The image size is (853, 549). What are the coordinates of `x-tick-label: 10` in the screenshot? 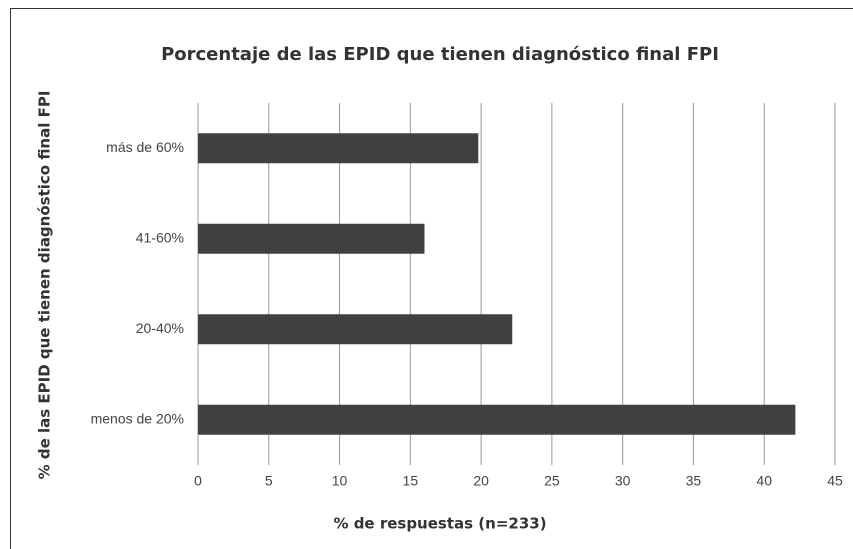 It's located at (340, 481).